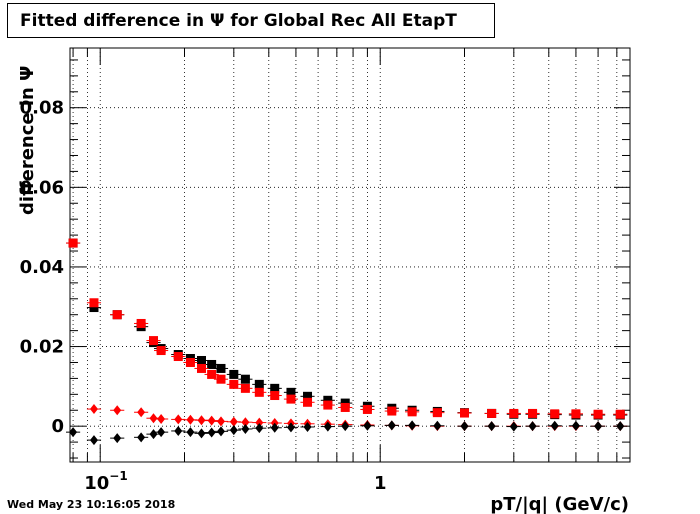  What do you see at coordinates (559, 504) in the screenshot?
I see `x-axis-label: pT/|q| (GeV/c)` at bounding box center [559, 504].